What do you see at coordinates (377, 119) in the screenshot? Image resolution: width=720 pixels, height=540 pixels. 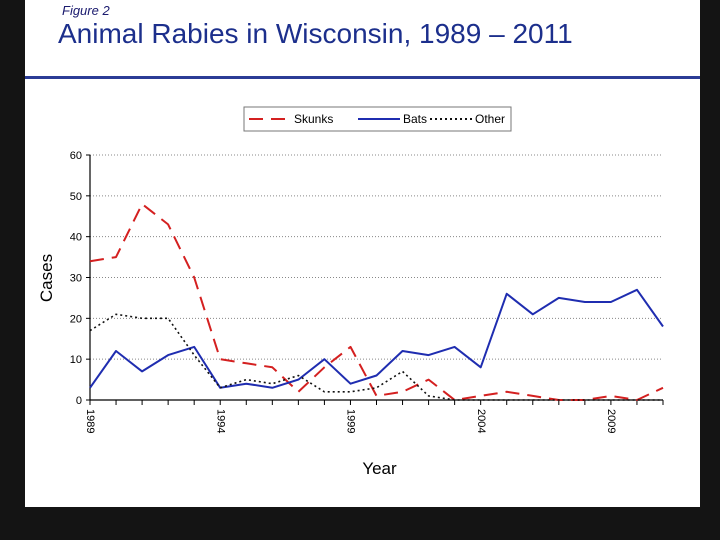 I see `legend: Skunks Bats Other` at bounding box center [377, 119].